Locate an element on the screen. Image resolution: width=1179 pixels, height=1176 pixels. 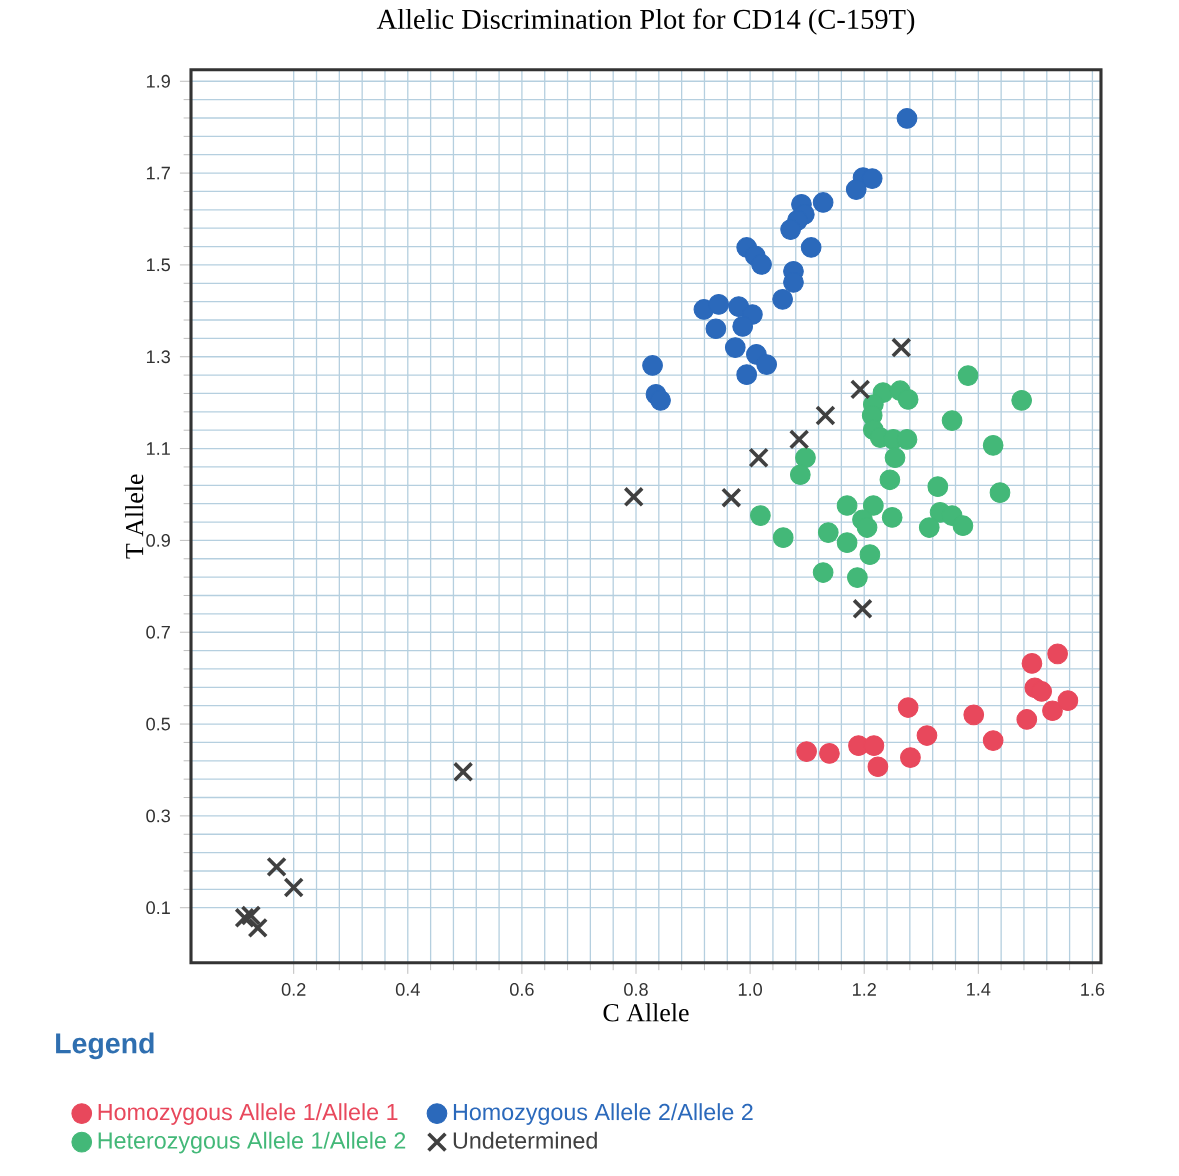
x-tick-label: 1.2 is located at coordinates (864, 989).